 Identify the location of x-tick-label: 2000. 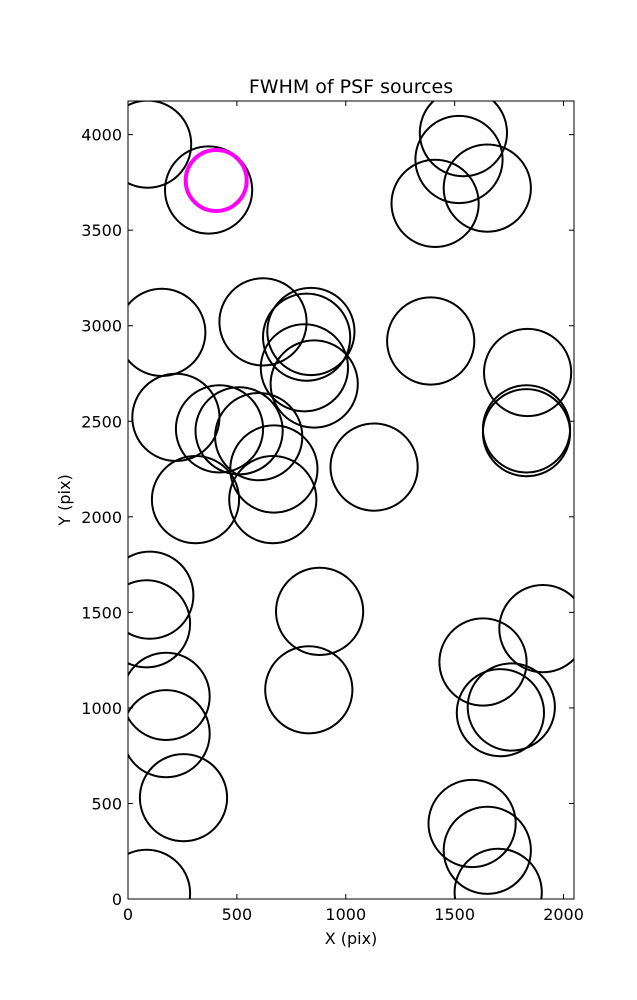
(563, 914).